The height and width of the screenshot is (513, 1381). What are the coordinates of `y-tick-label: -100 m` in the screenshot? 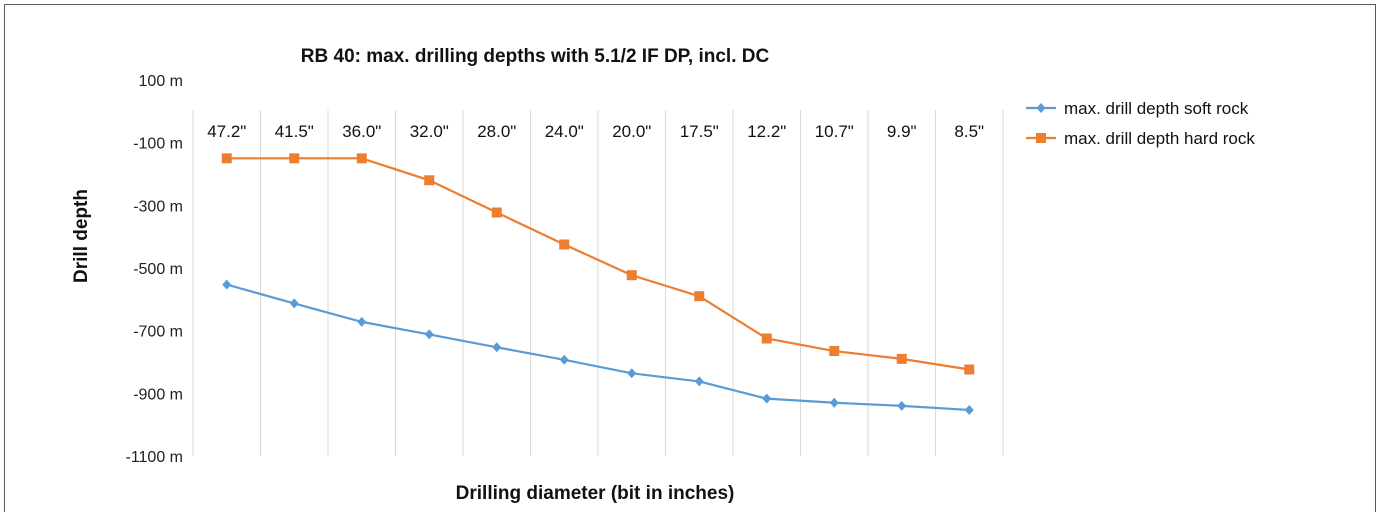 It's located at (158, 144).